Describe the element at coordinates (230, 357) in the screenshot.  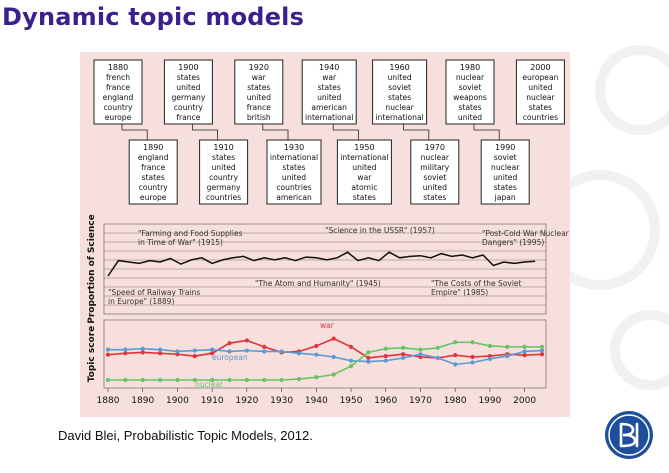
I see `series-label-european: european` at that location.